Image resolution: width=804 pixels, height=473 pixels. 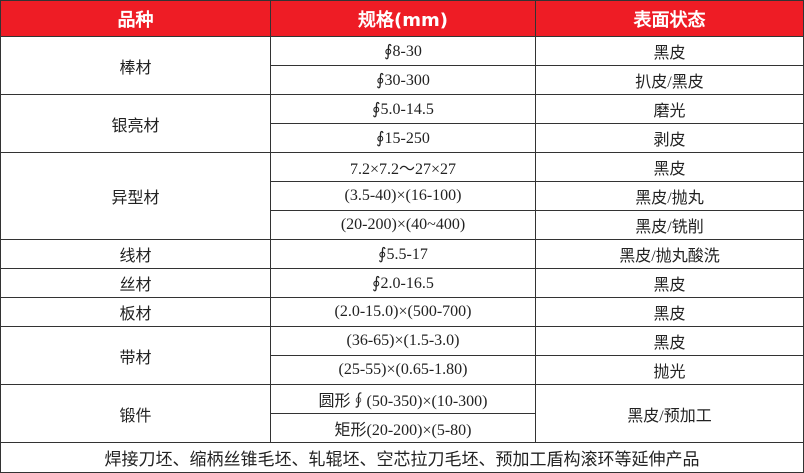 What do you see at coordinates (403, 109) in the screenshot?
I see `spec-cell: ∮5.0-14.5` at bounding box center [403, 109].